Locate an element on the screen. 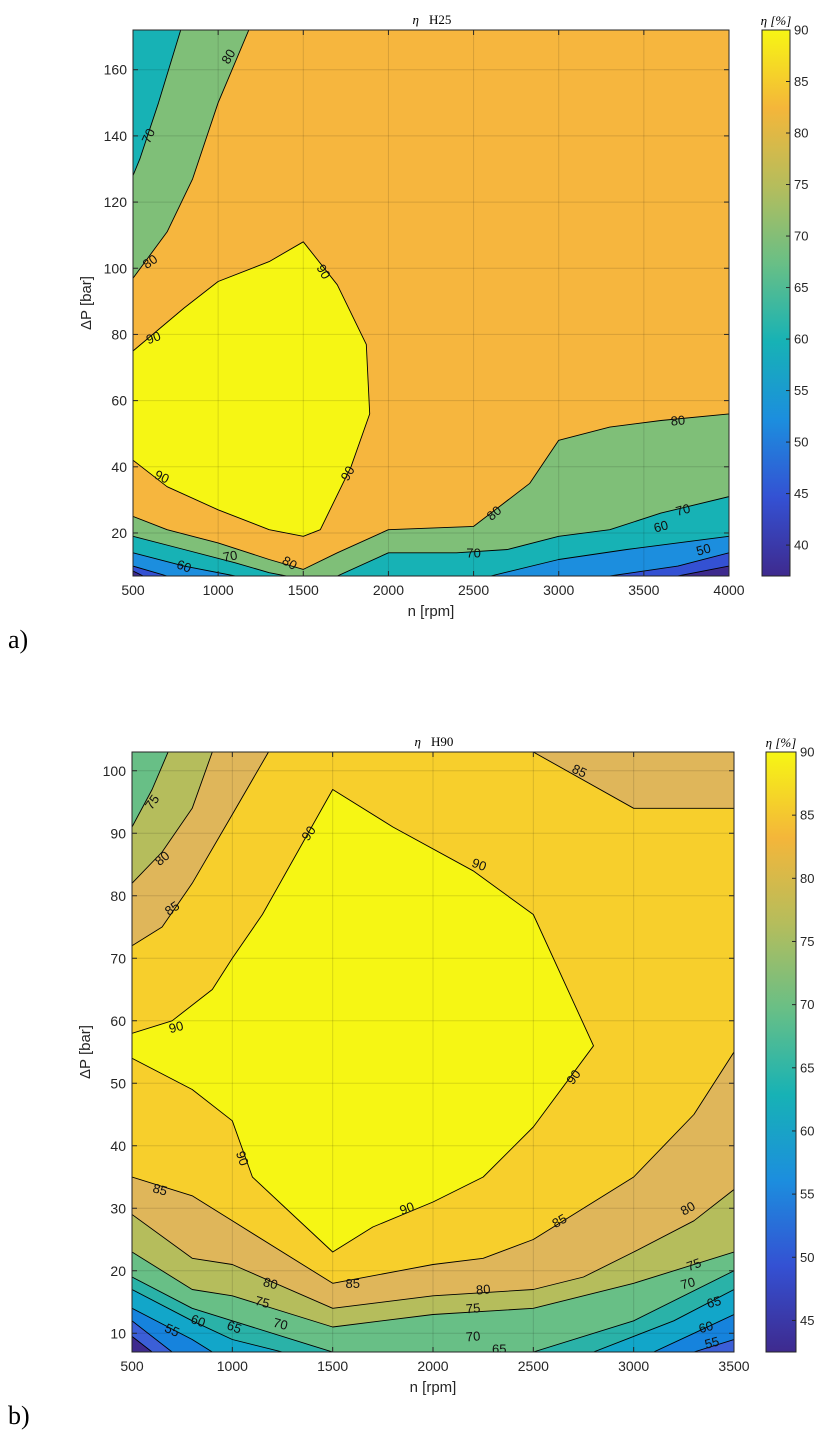  contour-label-group: 65 is located at coordinates (714, 1302).